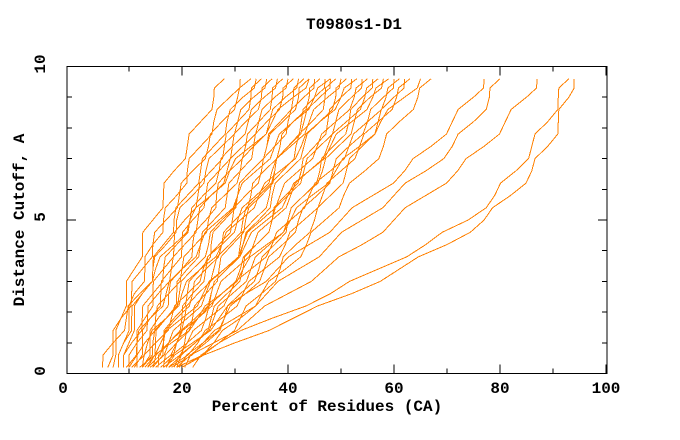 This screenshot has height=440, width=680. Describe the element at coordinates (20, 220) in the screenshot. I see `y-axis-label: Distance Cutoff, A` at that location.